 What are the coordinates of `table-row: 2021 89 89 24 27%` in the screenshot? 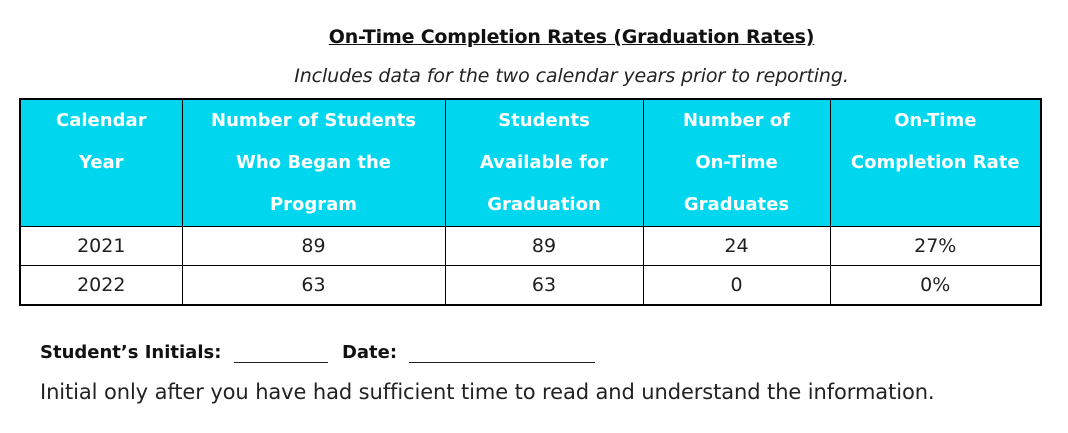 It's located at (530, 246).